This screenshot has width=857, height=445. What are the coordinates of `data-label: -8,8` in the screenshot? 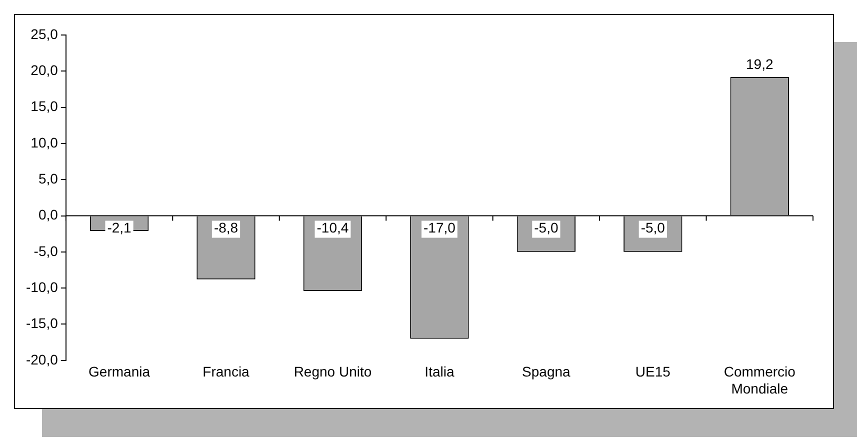 It's located at (226, 228).